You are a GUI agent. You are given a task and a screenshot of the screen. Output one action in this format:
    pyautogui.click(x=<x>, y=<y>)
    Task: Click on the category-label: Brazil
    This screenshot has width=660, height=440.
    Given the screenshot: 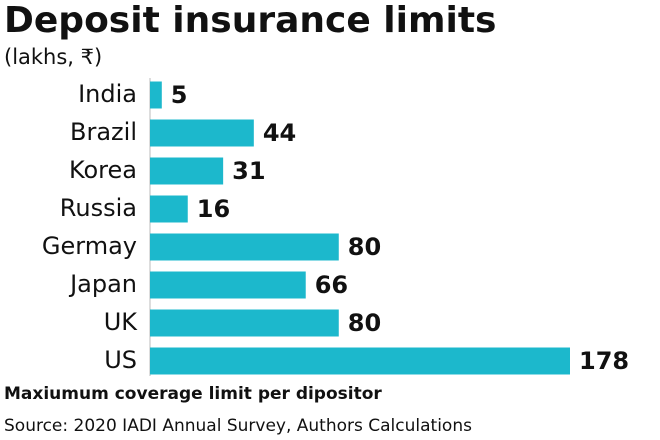 What is the action you would take?
    pyautogui.click(x=103, y=132)
    